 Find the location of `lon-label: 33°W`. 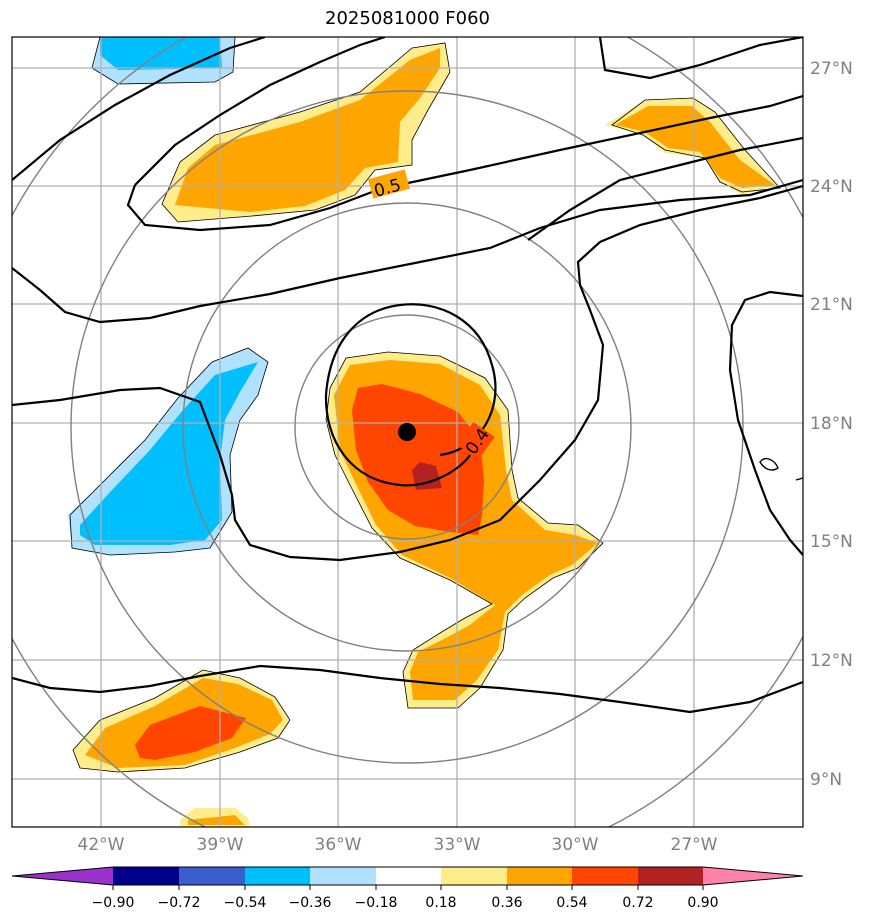

lon-label: 33°W is located at coordinates (457, 845).